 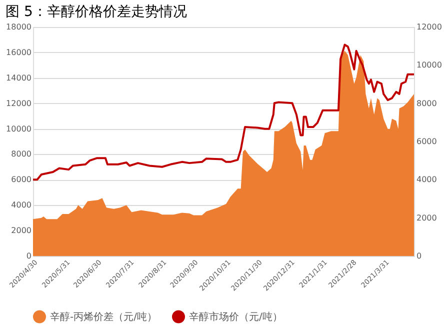 What do you see at coordinates (426, 217) in the screenshot?
I see `y2-tick-label: 2000` at bounding box center [426, 217].